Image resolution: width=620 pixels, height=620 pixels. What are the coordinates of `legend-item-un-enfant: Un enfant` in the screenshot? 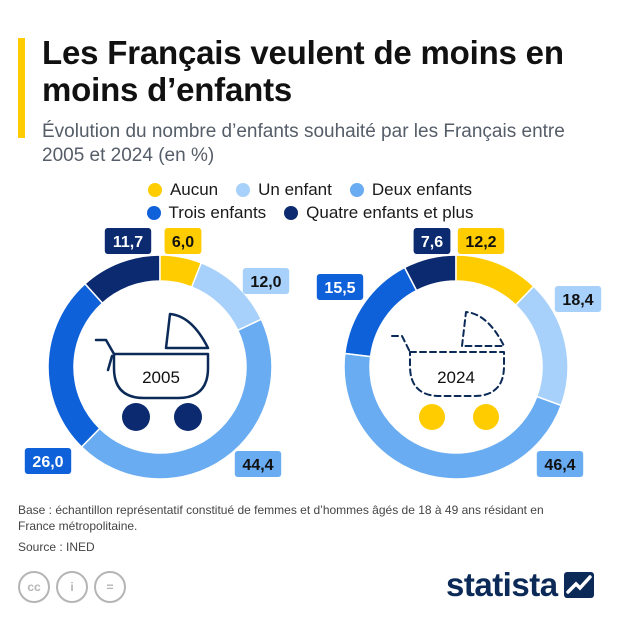 It's located at (284, 190).